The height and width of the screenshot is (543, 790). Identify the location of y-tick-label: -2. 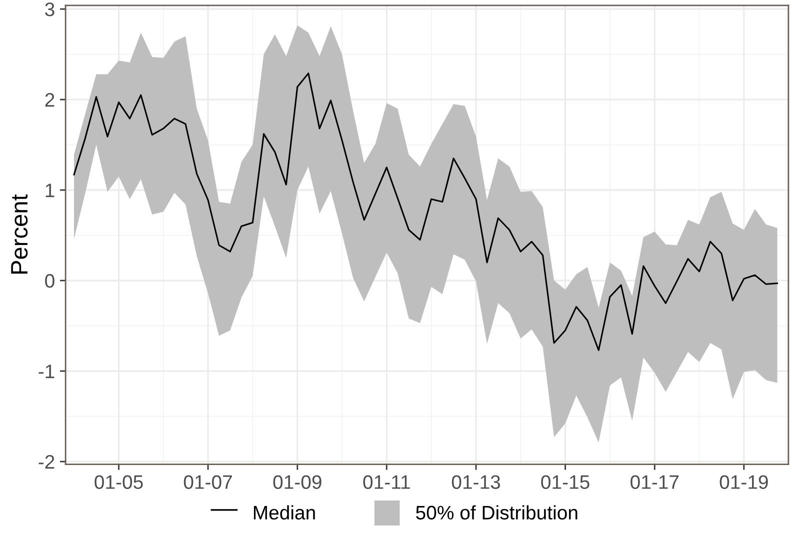
(46, 462).